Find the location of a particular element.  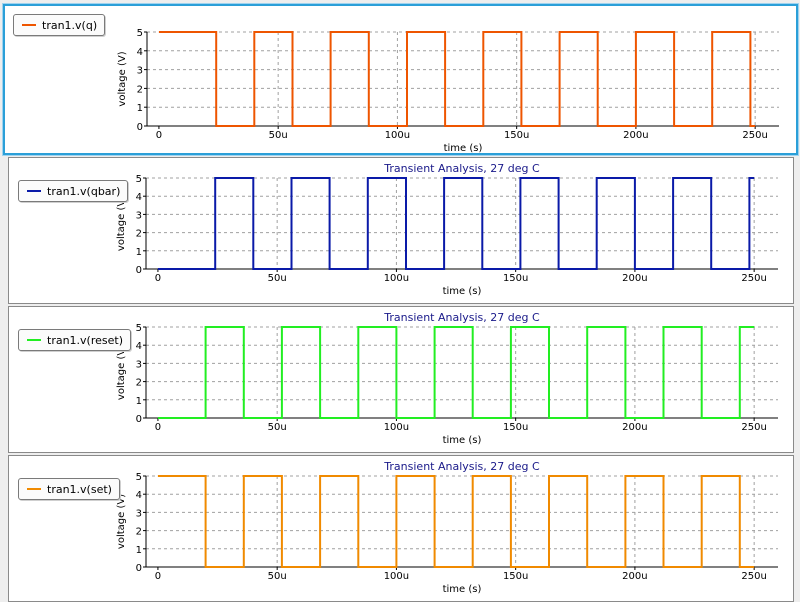

legend-reset: tran1.v(reset) is located at coordinates (74, 340).